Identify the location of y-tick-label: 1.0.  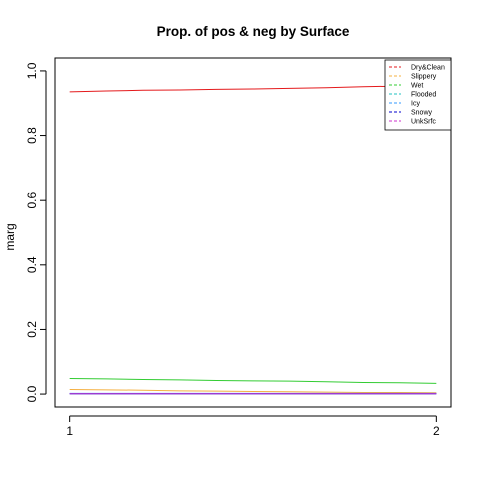
(32, 70).